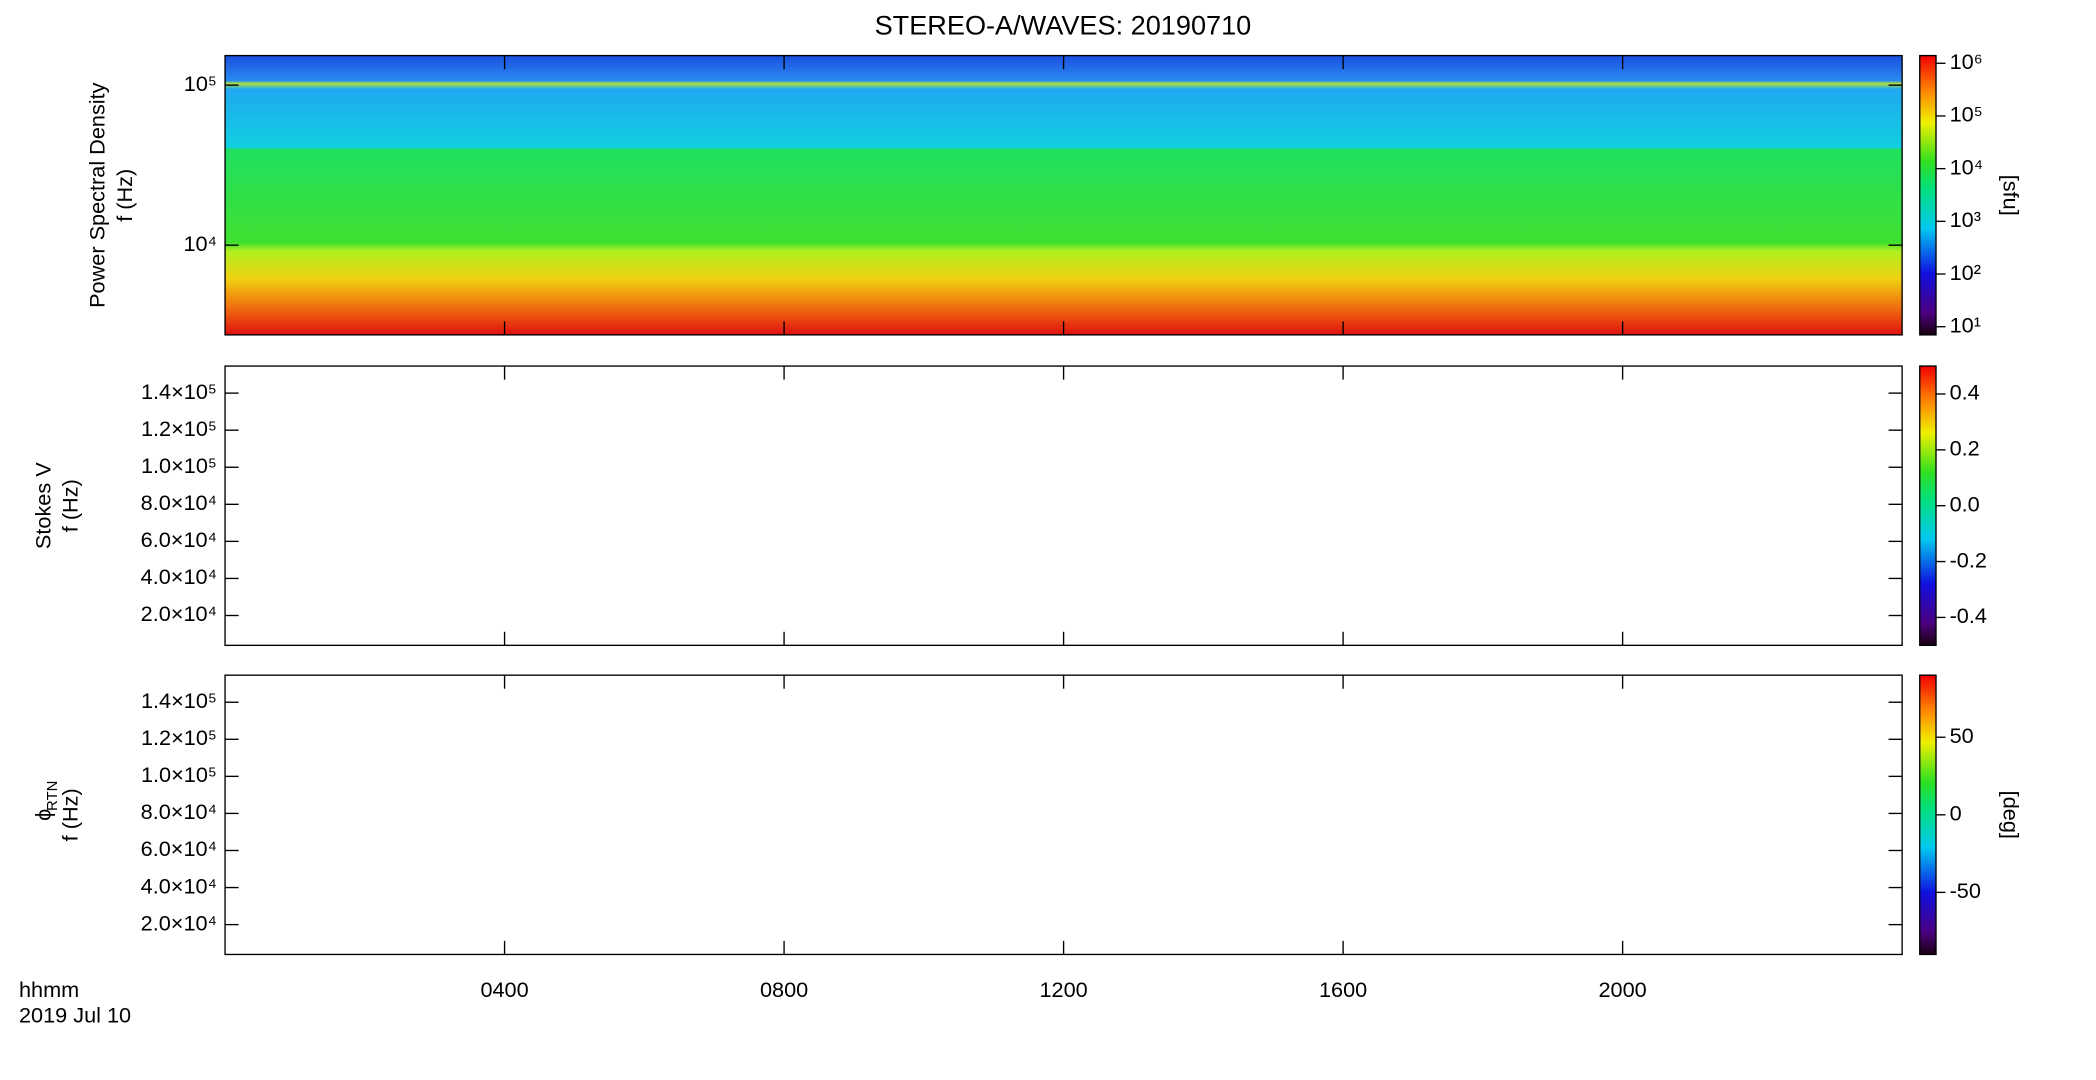  Describe the element at coordinates (1968, 615) in the screenshot. I see `colorbar-tick-label: -0.4` at that location.